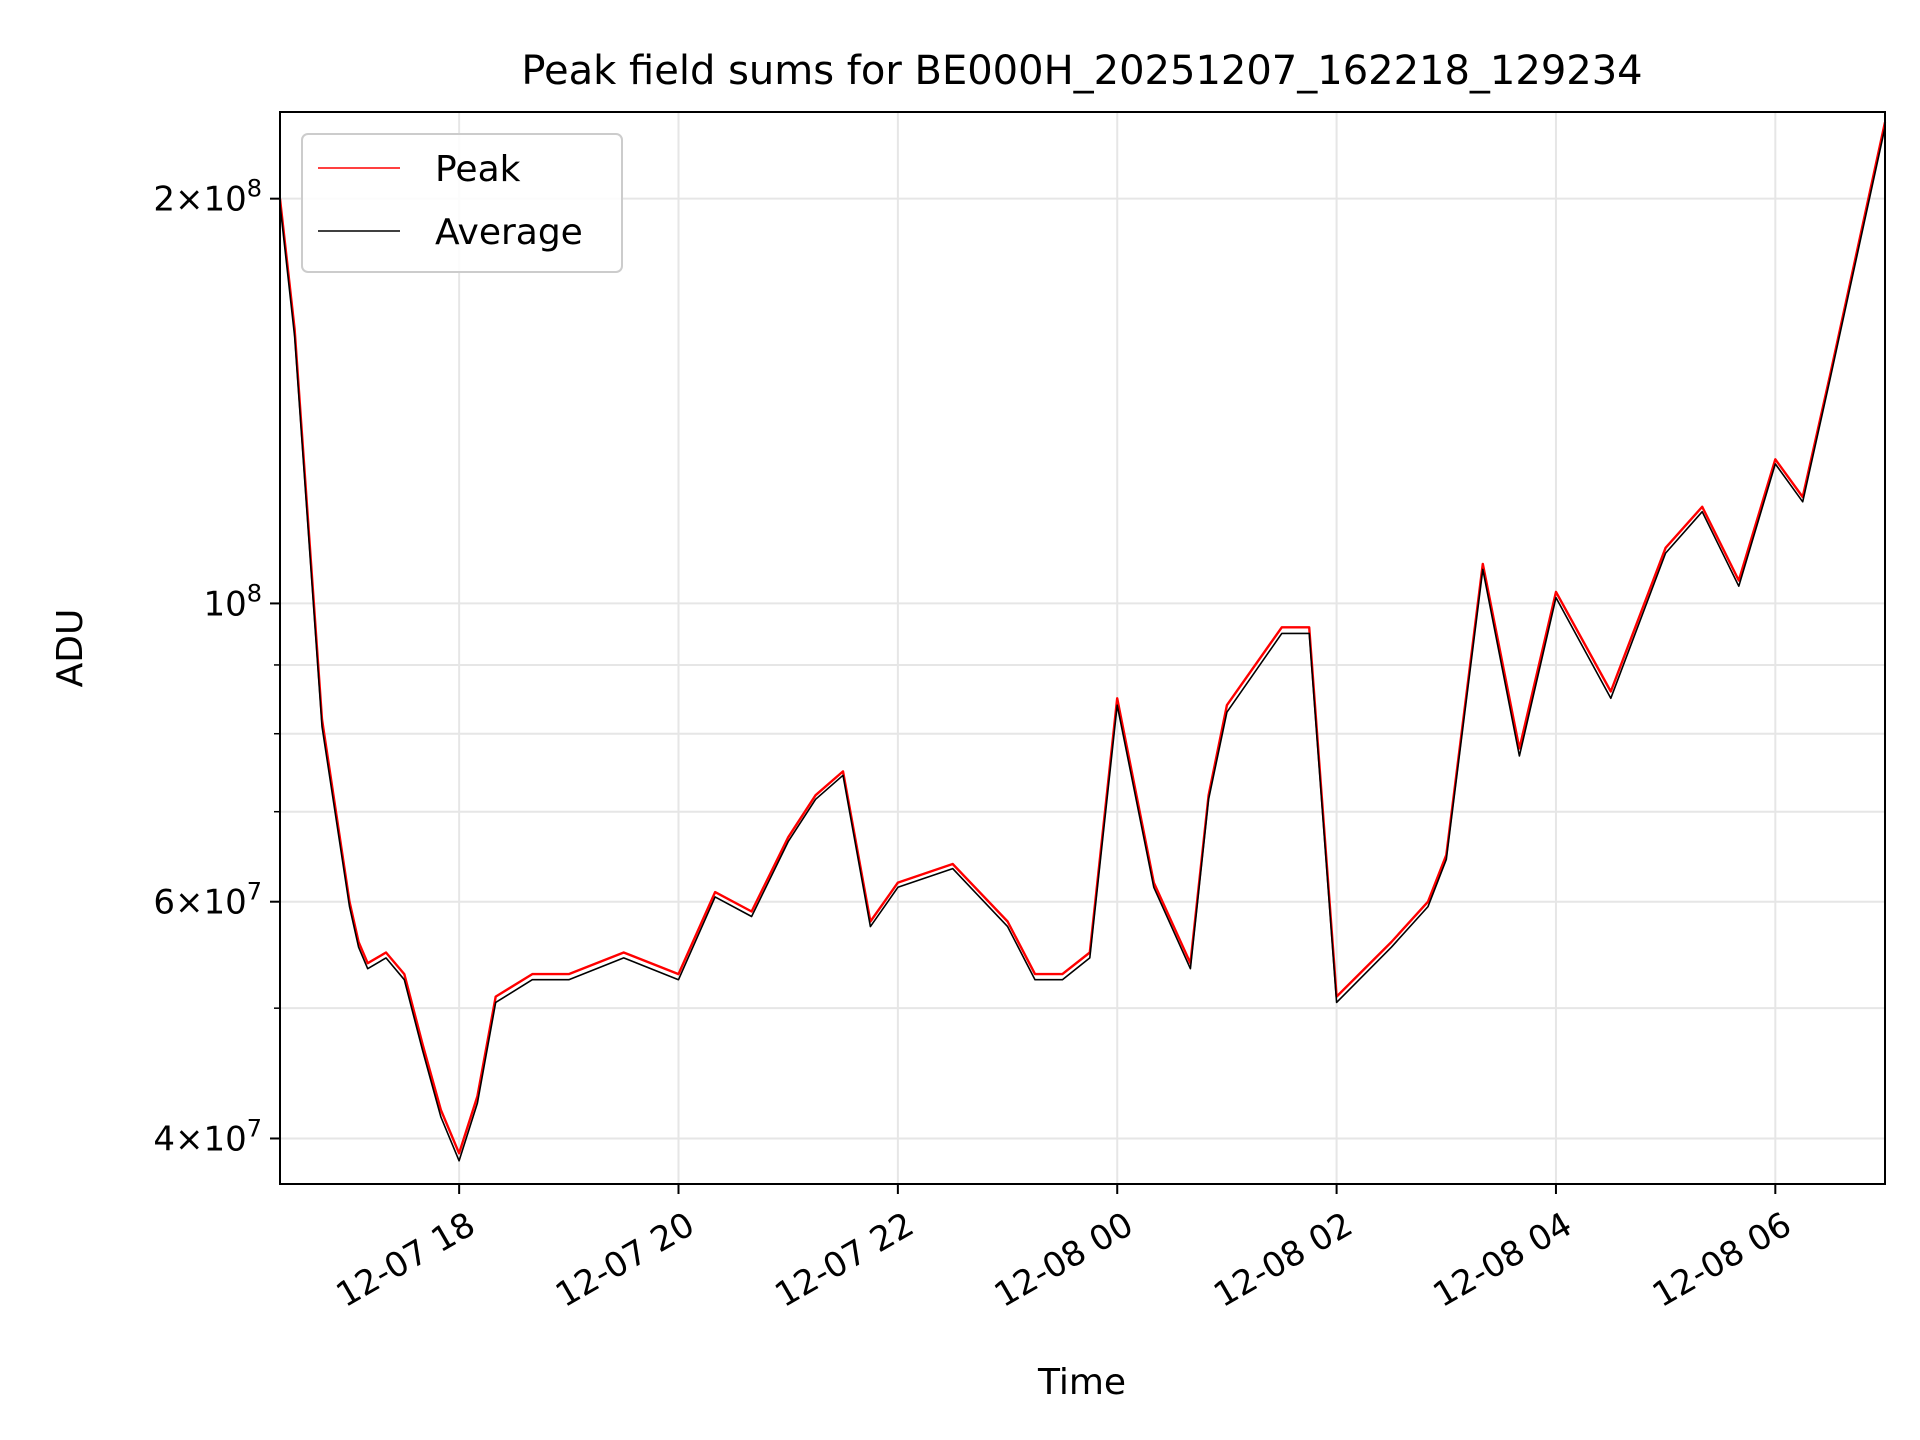  What do you see at coordinates (70, 648) in the screenshot?
I see `y-axis-label: ADU` at bounding box center [70, 648].